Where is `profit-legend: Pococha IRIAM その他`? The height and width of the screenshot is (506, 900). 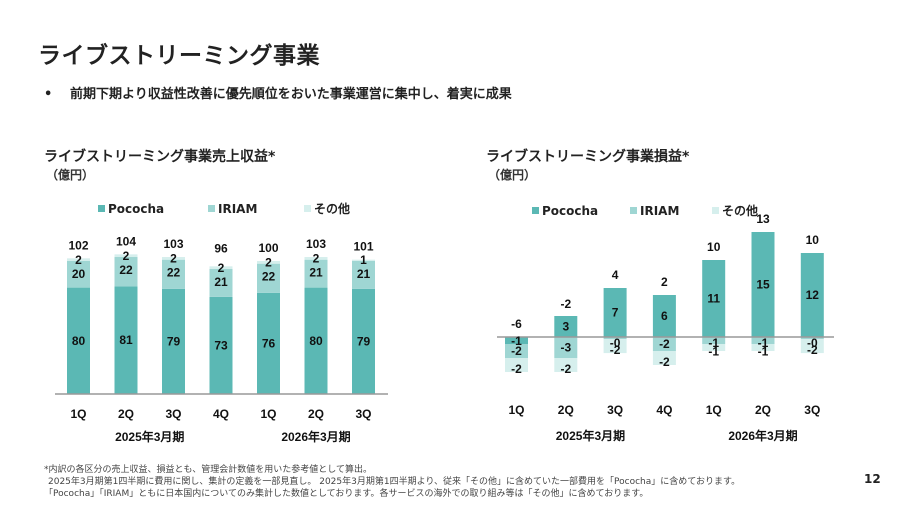 profit-legend: Pococha IRIAM その他 is located at coordinates (645, 210).